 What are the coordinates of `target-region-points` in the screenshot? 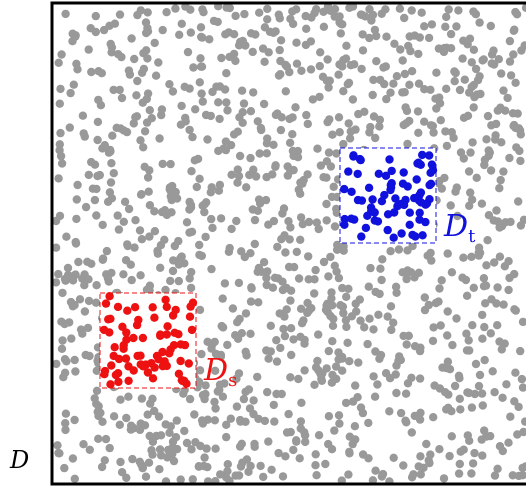 It's located at (389, 196).